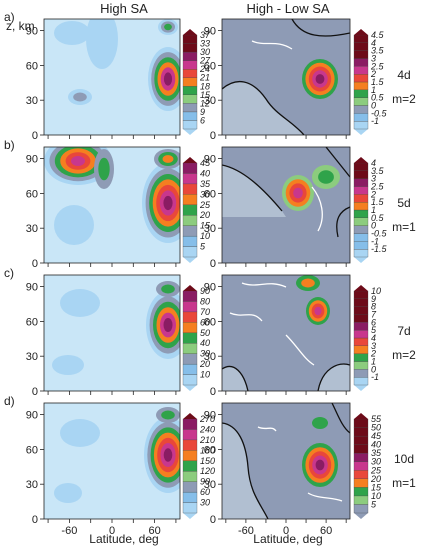 The height and width of the screenshot is (550, 424). I want to click on colorbar-tick-label: 10, so click(205, 375).